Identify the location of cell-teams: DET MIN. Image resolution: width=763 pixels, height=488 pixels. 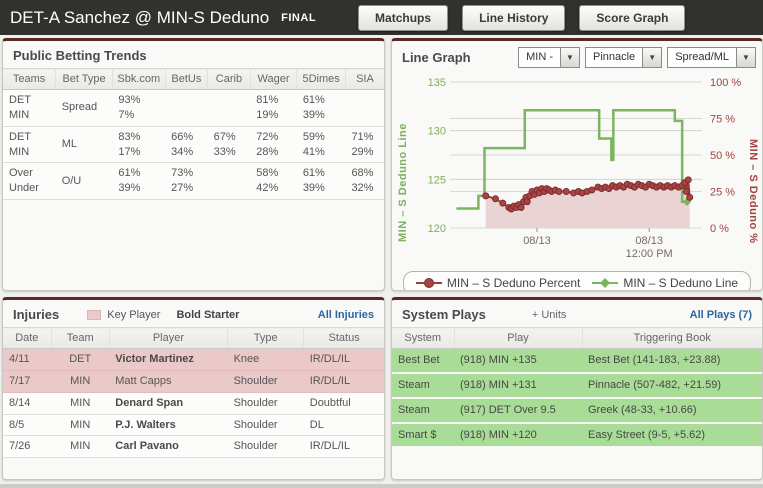
(29, 108).